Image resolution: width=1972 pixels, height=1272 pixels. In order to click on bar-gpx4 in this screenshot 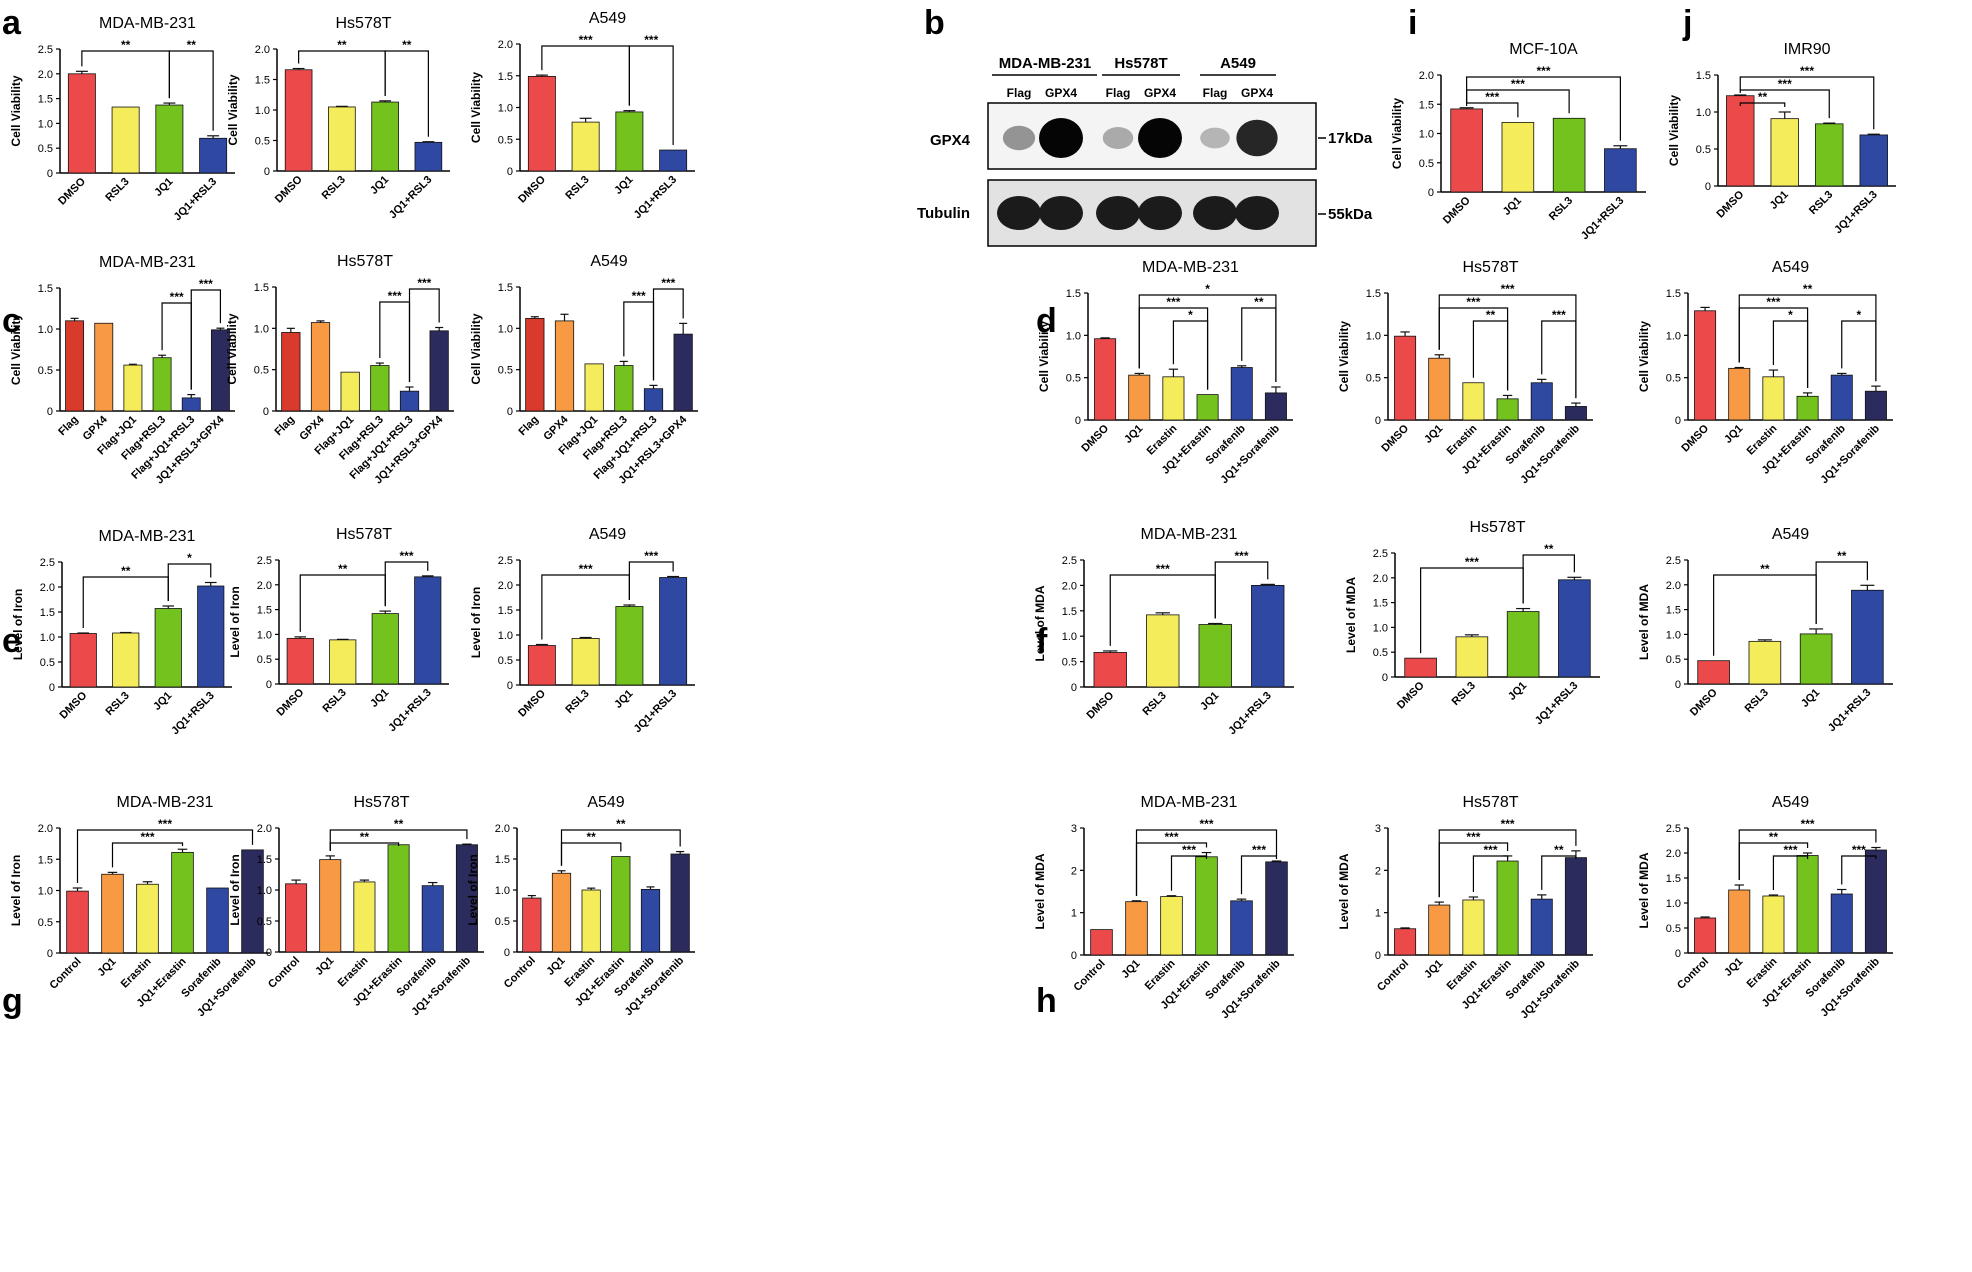, I will do `click(320, 367)`.